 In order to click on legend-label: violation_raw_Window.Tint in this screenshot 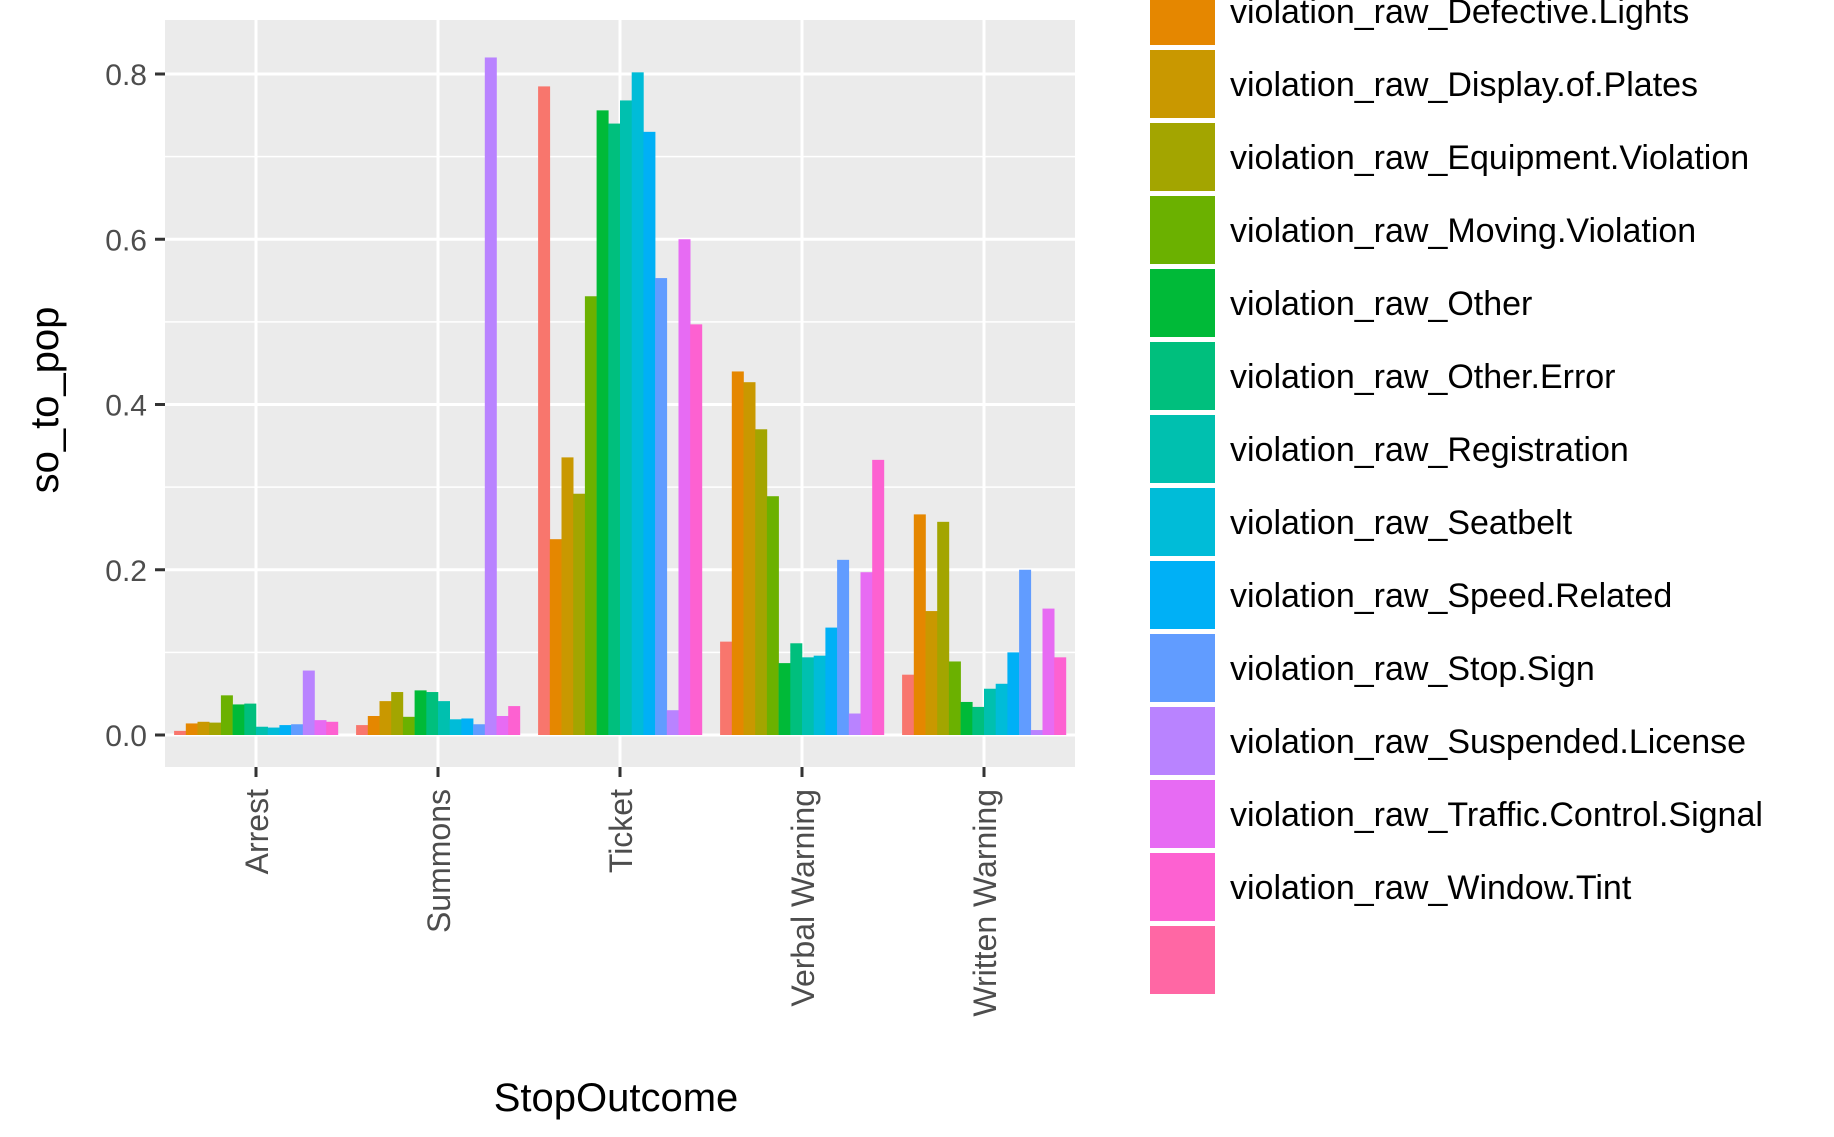, I will do `click(1431, 888)`.